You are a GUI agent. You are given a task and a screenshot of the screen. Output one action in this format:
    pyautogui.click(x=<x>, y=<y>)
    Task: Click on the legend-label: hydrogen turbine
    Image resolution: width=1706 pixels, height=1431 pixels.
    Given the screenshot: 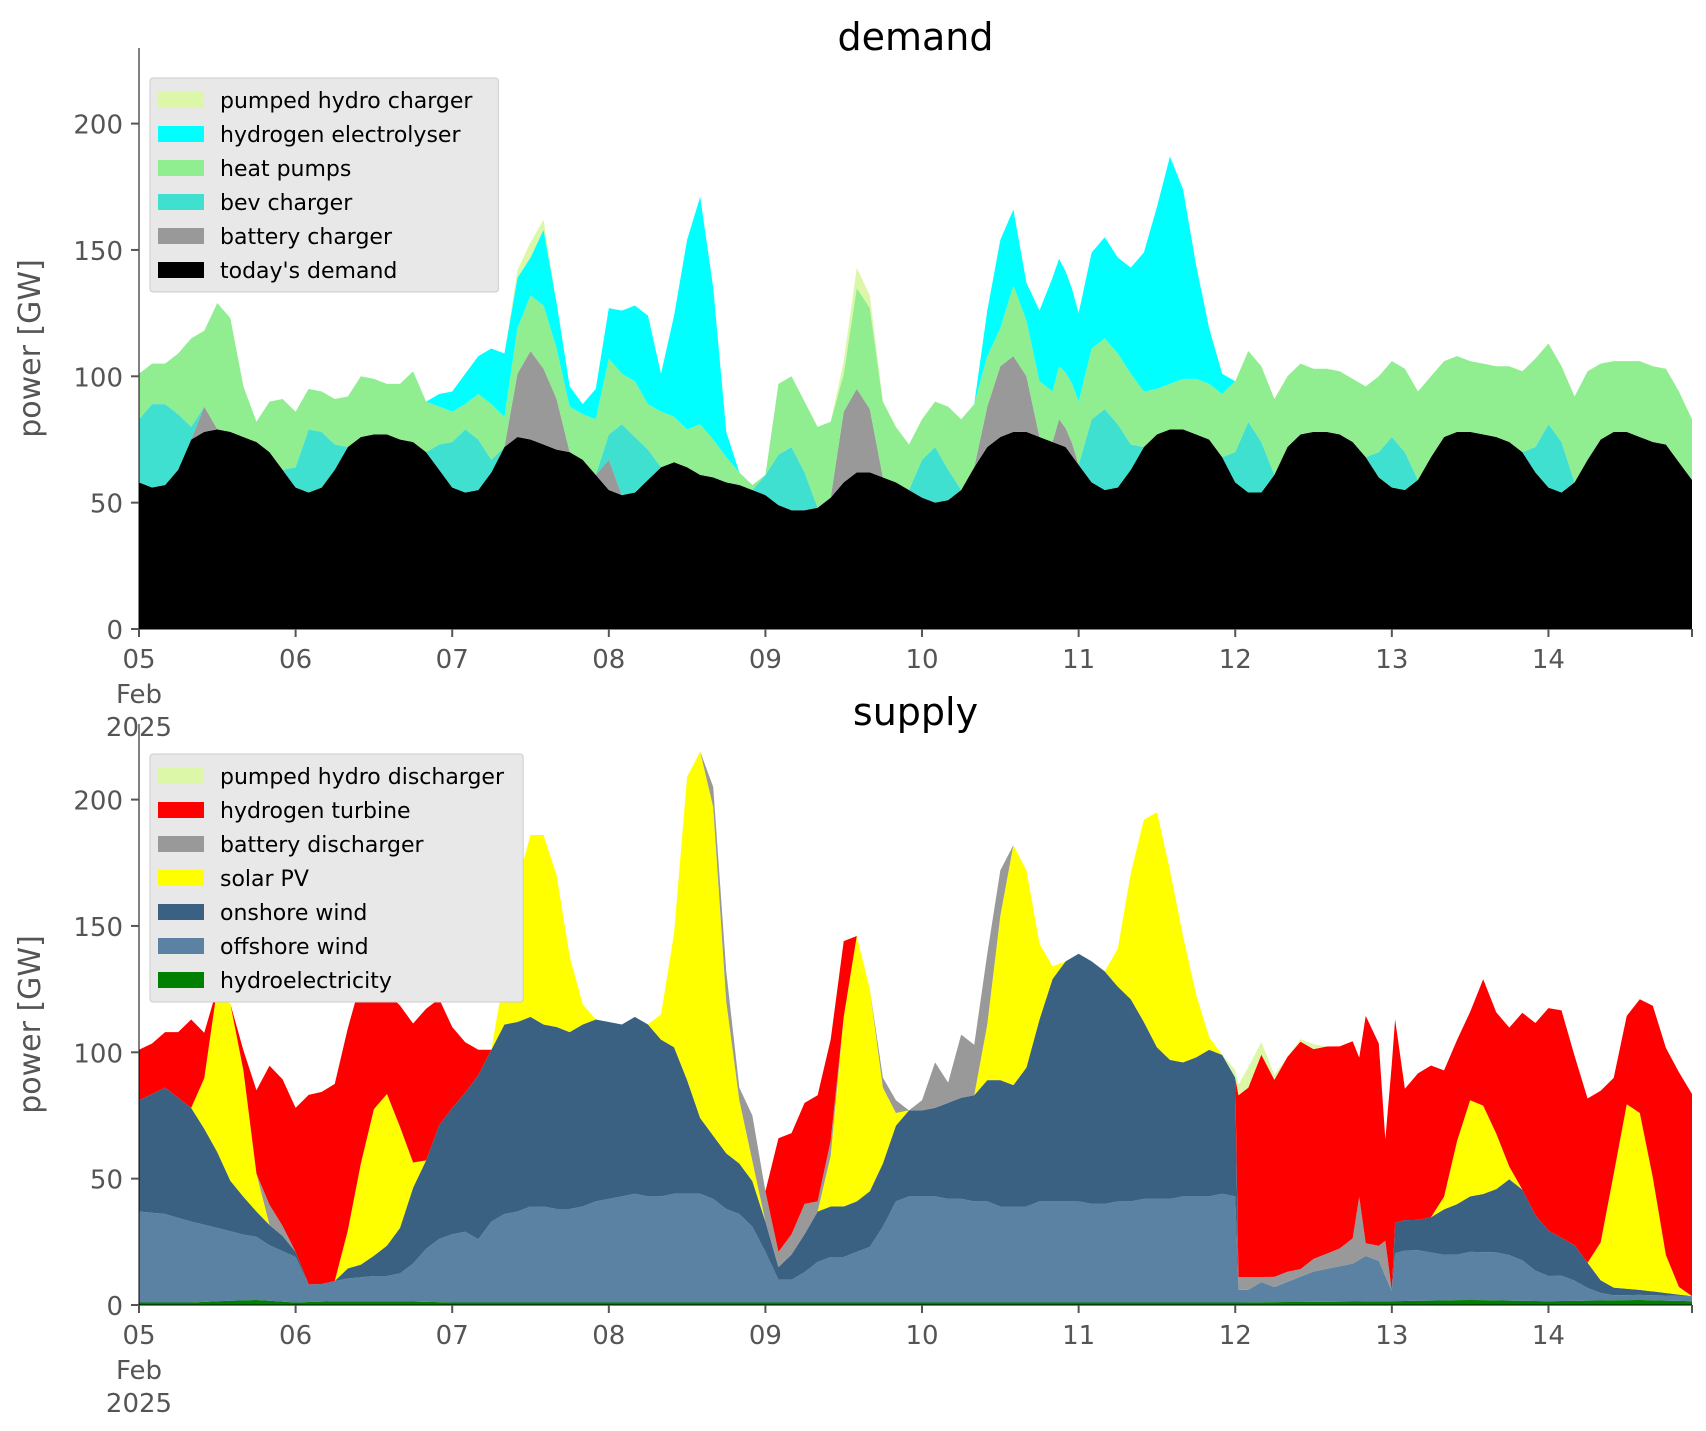 What is the action you would take?
    pyautogui.click(x=315, y=811)
    